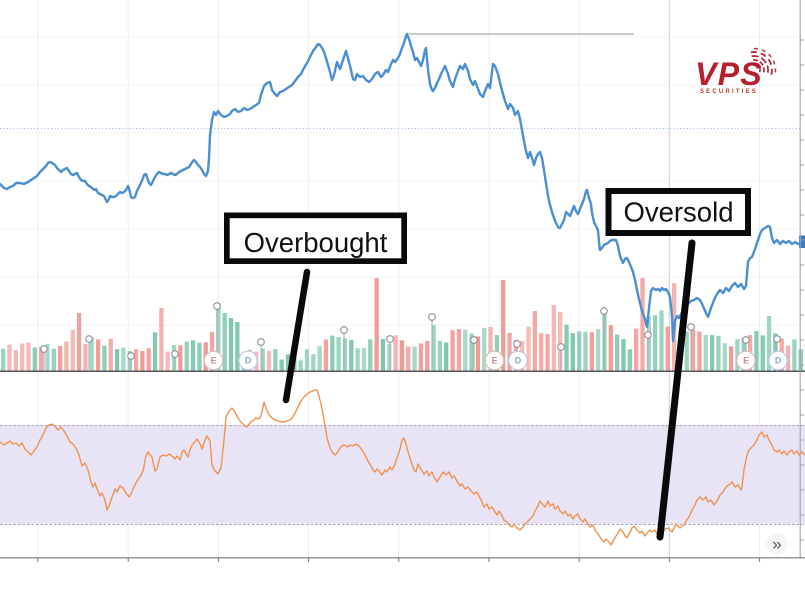  What do you see at coordinates (316, 242) in the screenshot?
I see `svg-text: Overbought` at bounding box center [316, 242].